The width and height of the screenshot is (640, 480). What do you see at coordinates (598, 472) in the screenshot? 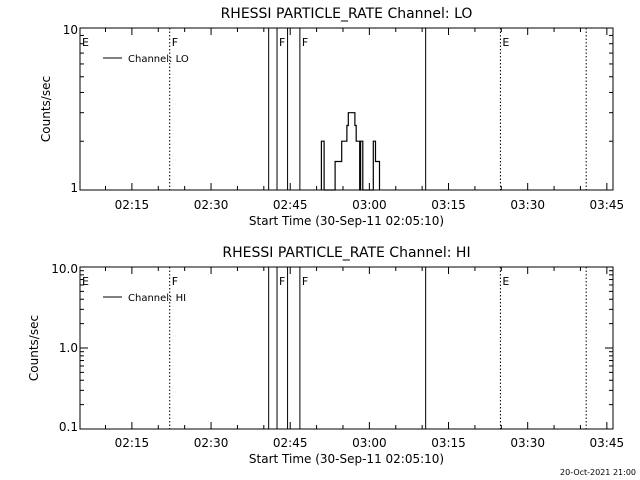
I see `footer-timestamp: 20-Oct-2021 21:00` at bounding box center [598, 472].